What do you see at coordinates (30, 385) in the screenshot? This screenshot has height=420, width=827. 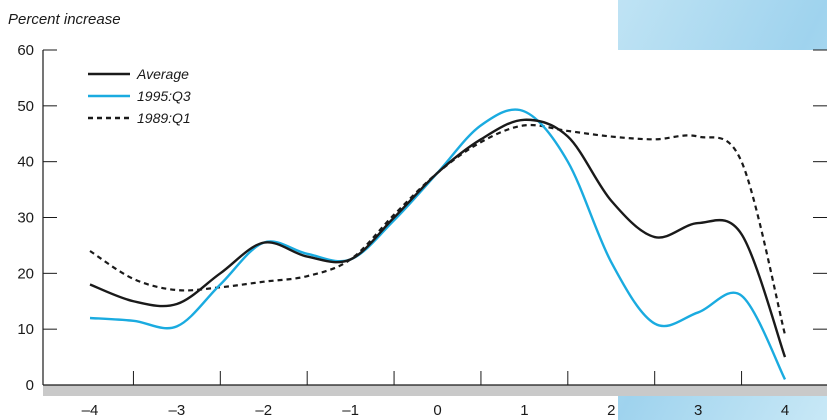 I see `y-tick-label: 0` at bounding box center [30, 385].